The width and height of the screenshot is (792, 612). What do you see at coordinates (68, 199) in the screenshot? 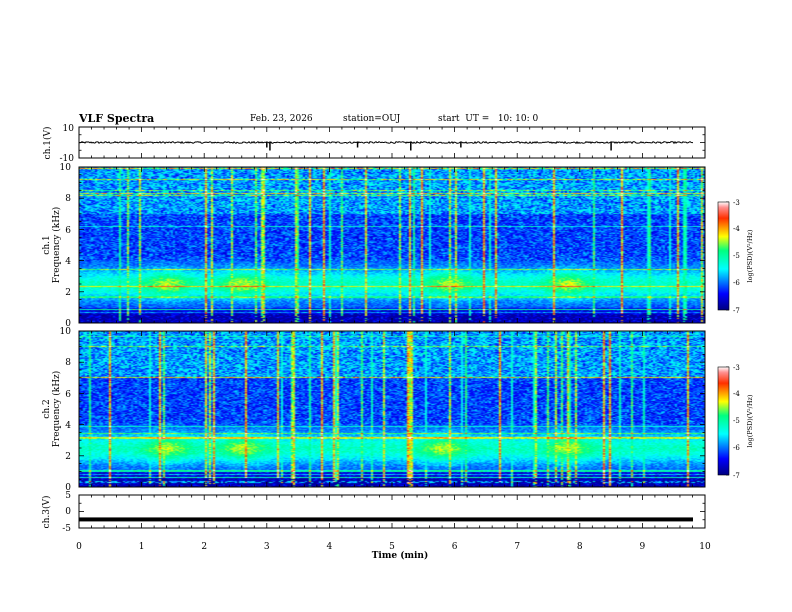
I see `spec1-ytick-8: 8` at bounding box center [68, 199].